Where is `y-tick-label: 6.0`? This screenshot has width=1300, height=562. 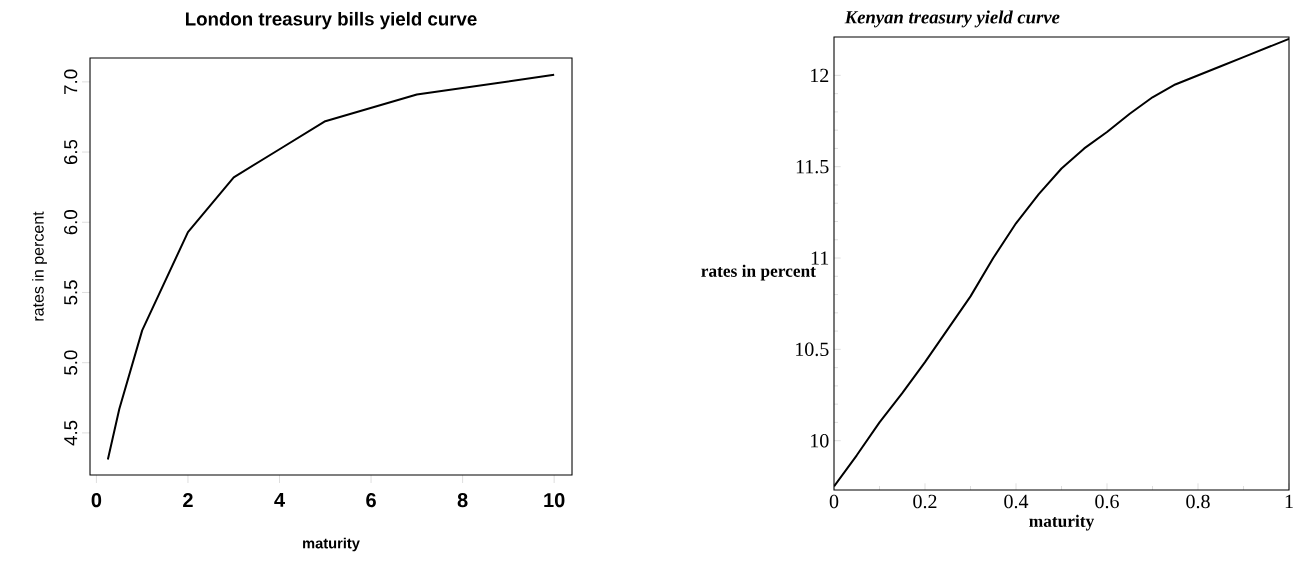 y-tick-label: 6.0 is located at coordinates (71, 222).